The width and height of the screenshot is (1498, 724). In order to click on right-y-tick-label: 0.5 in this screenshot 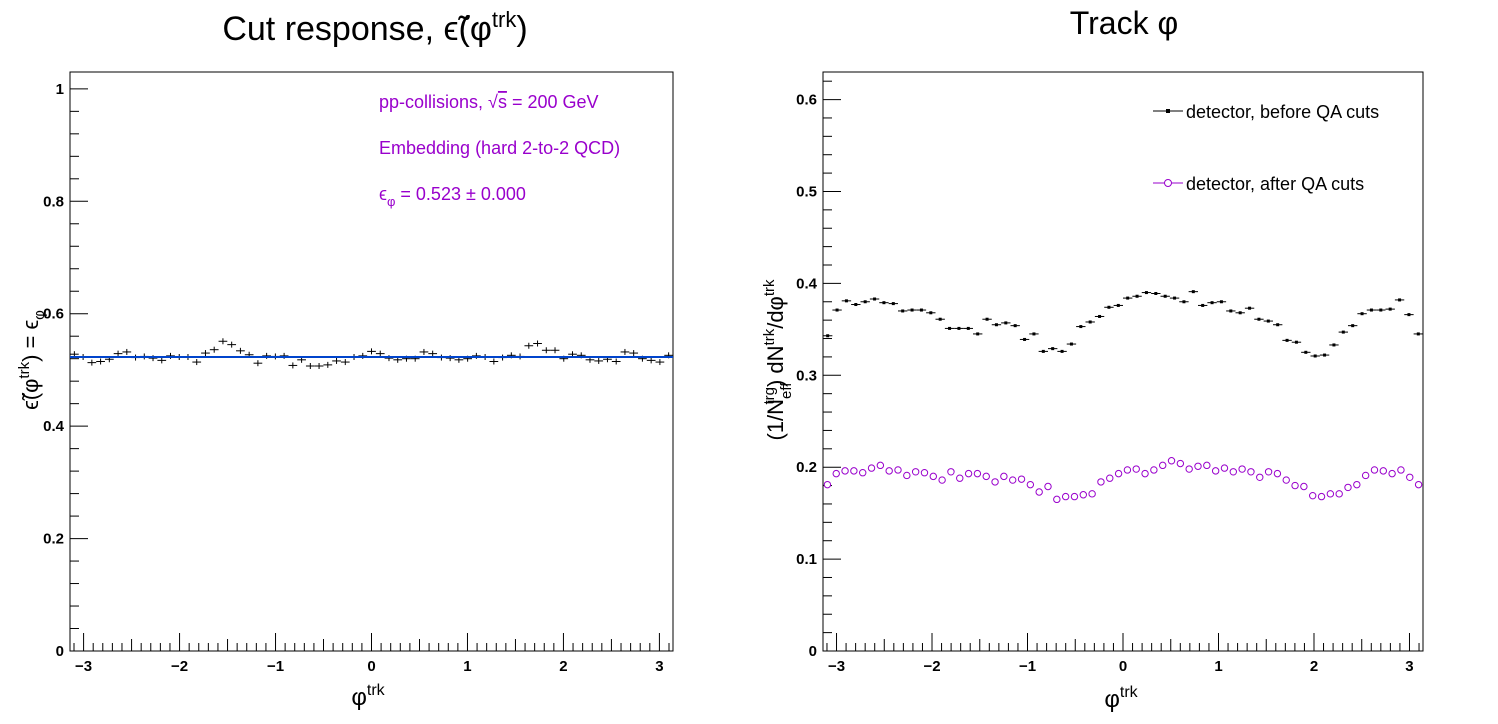, I will do `click(806, 191)`.